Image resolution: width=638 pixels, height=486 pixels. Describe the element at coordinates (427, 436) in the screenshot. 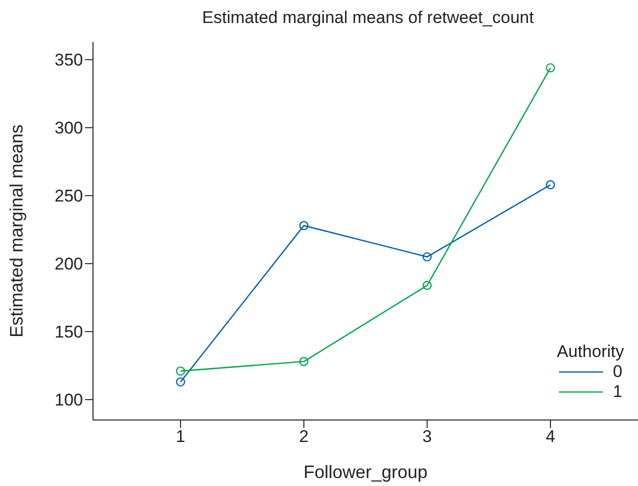

I see `x-tick-label: 3` at that location.